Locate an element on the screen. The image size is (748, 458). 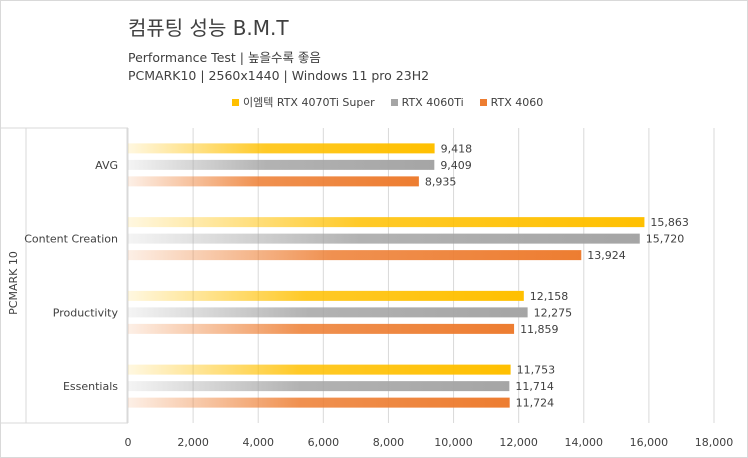
data-label: 8,935 is located at coordinates (441, 181).